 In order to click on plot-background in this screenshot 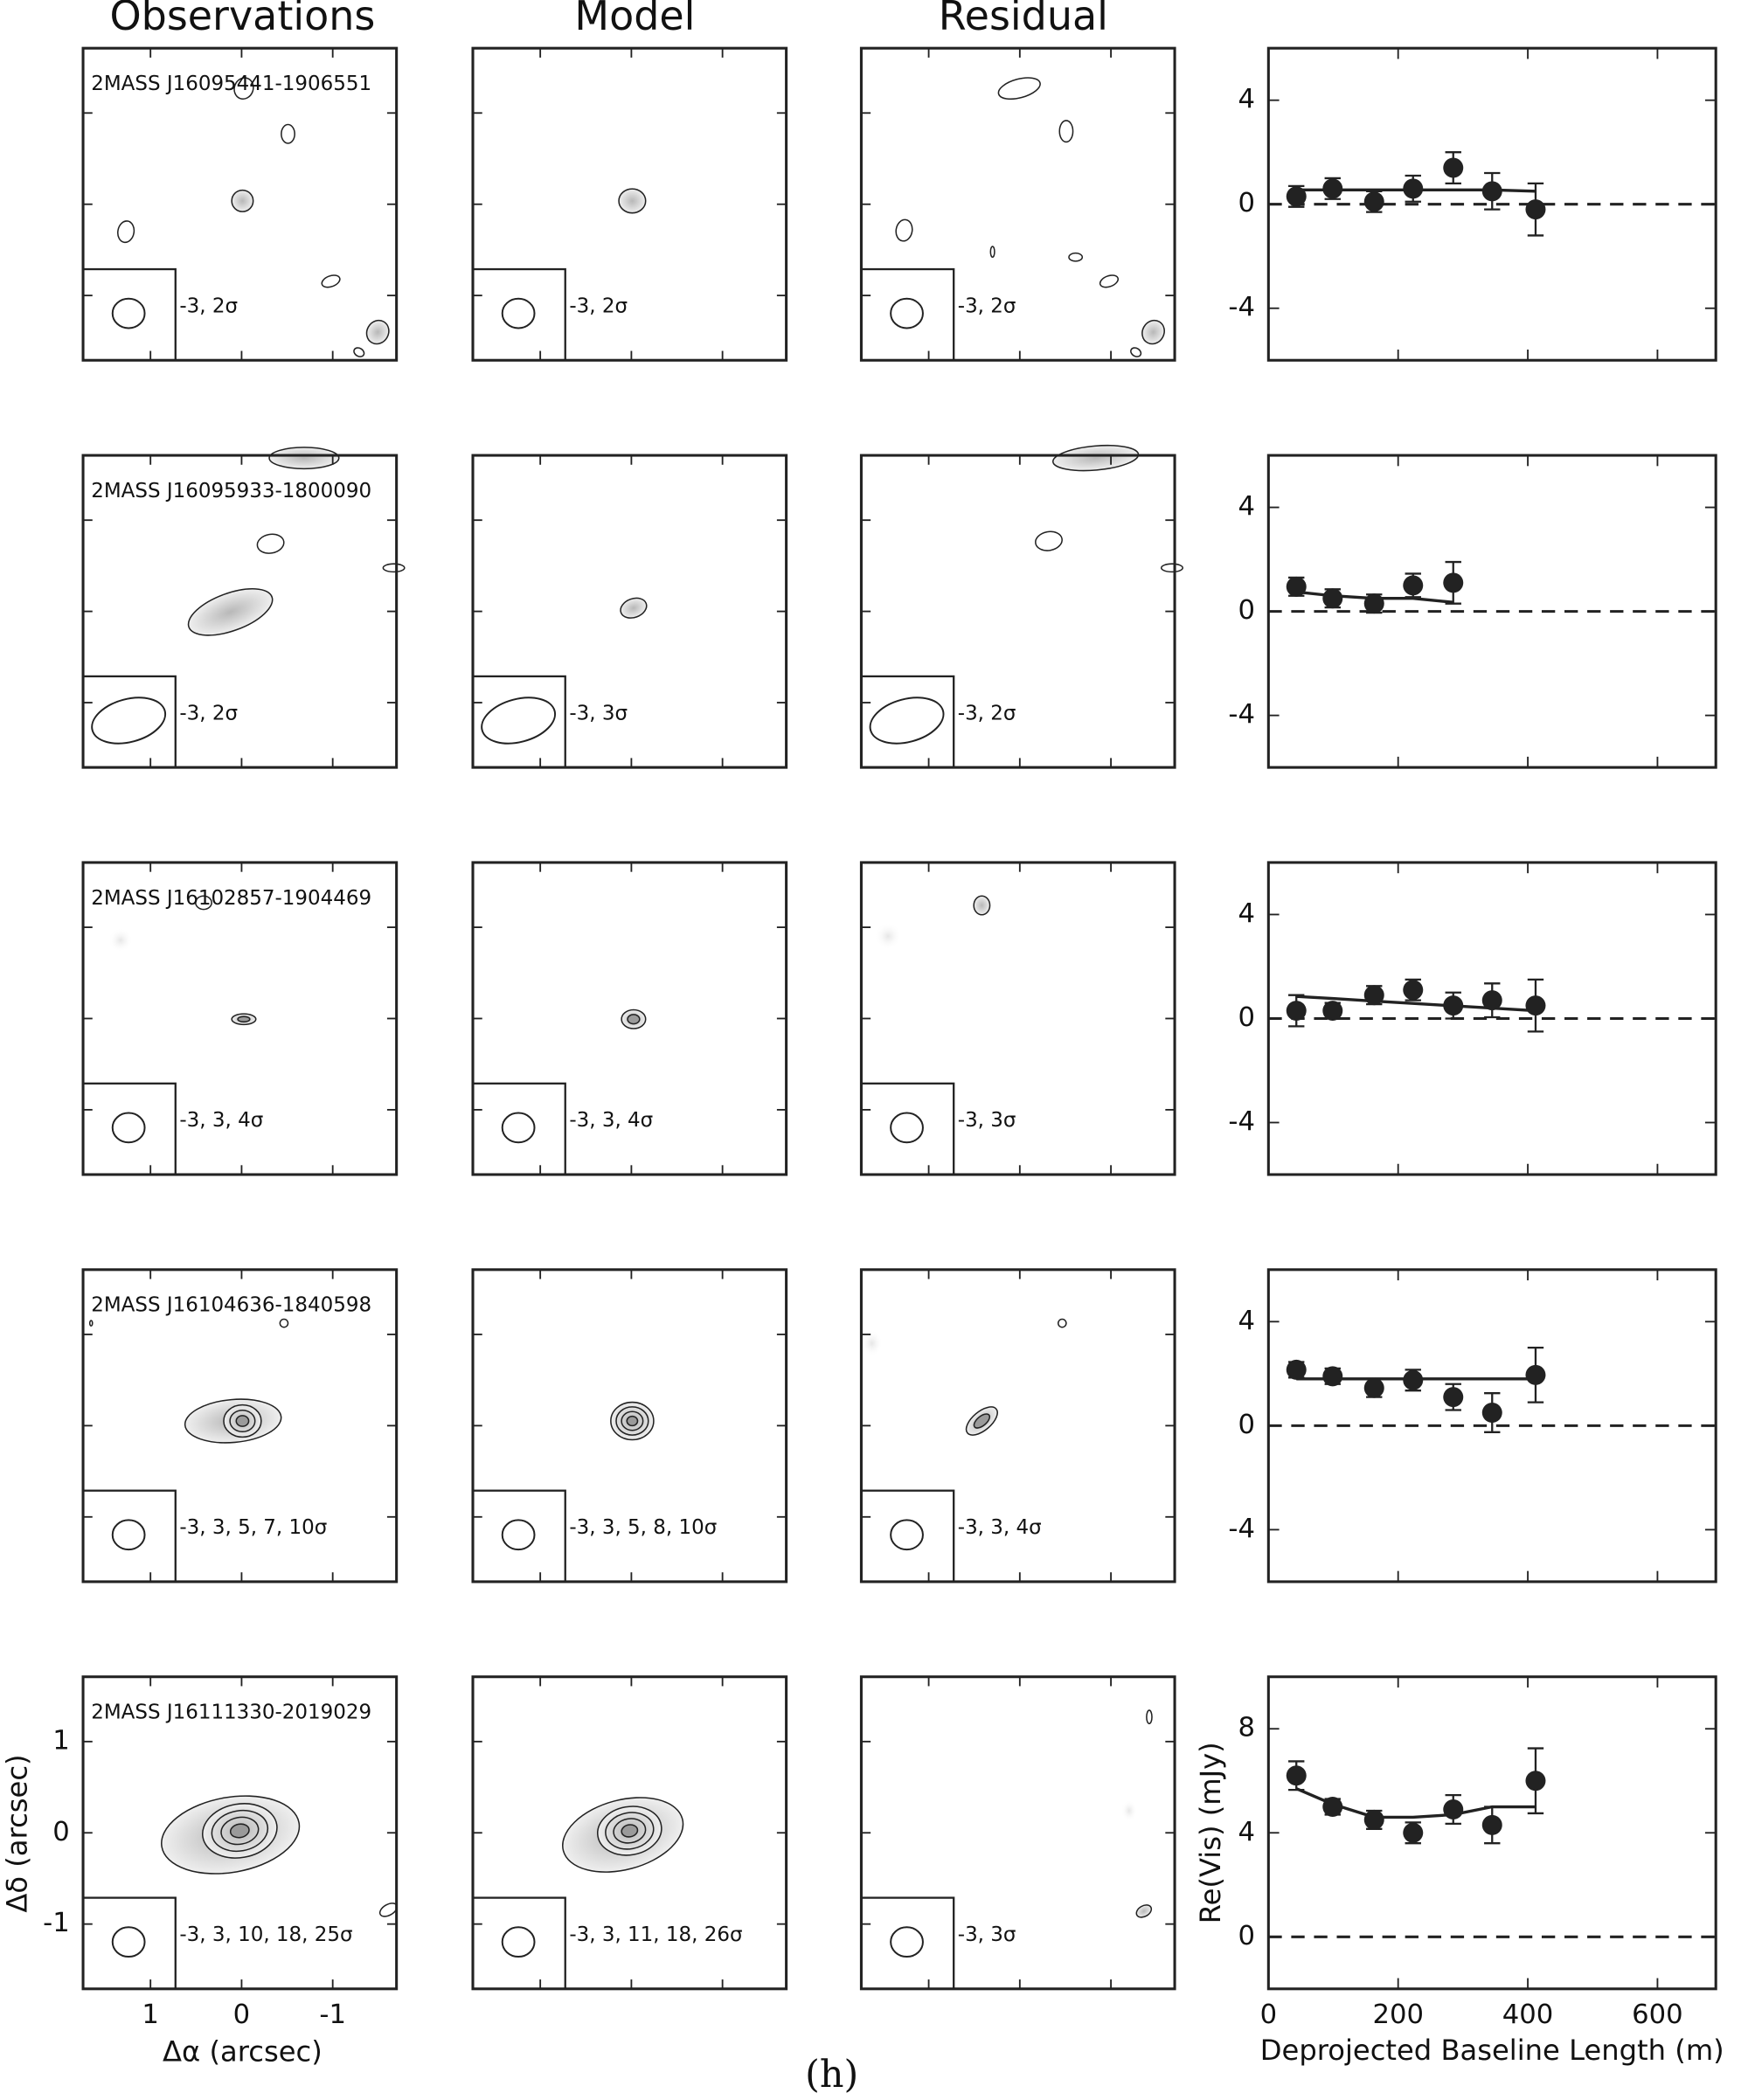, I will do `click(1492, 611)`.